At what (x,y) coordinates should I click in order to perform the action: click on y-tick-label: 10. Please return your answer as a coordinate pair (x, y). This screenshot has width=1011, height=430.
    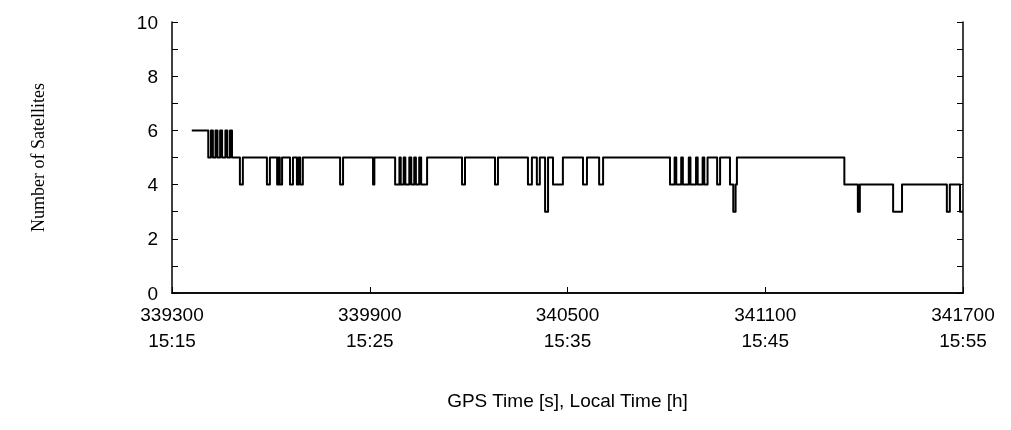
    Looking at the image, I should click on (147, 22).